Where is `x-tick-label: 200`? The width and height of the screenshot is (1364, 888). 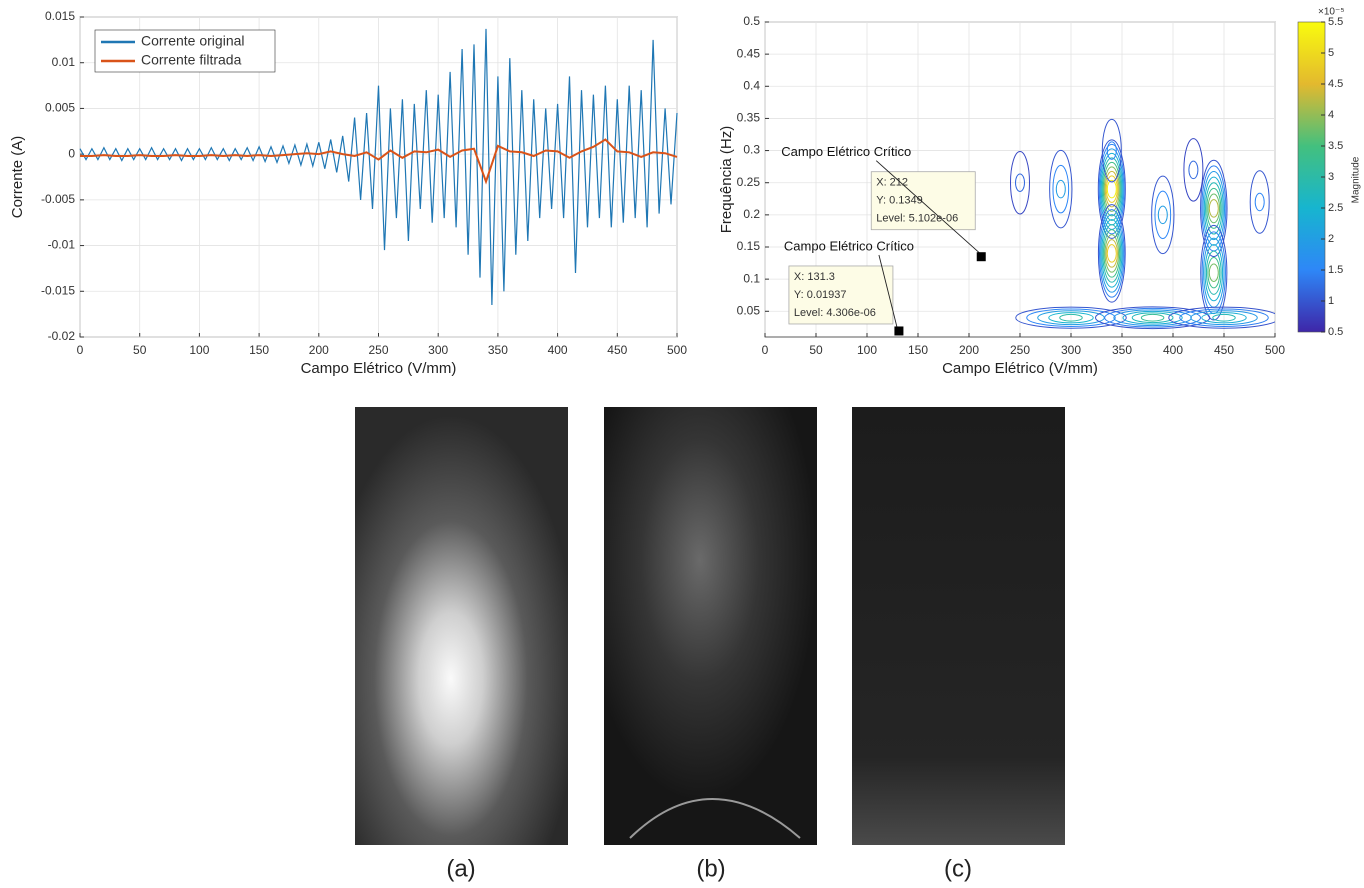 x-tick-label: 200 is located at coordinates (969, 350).